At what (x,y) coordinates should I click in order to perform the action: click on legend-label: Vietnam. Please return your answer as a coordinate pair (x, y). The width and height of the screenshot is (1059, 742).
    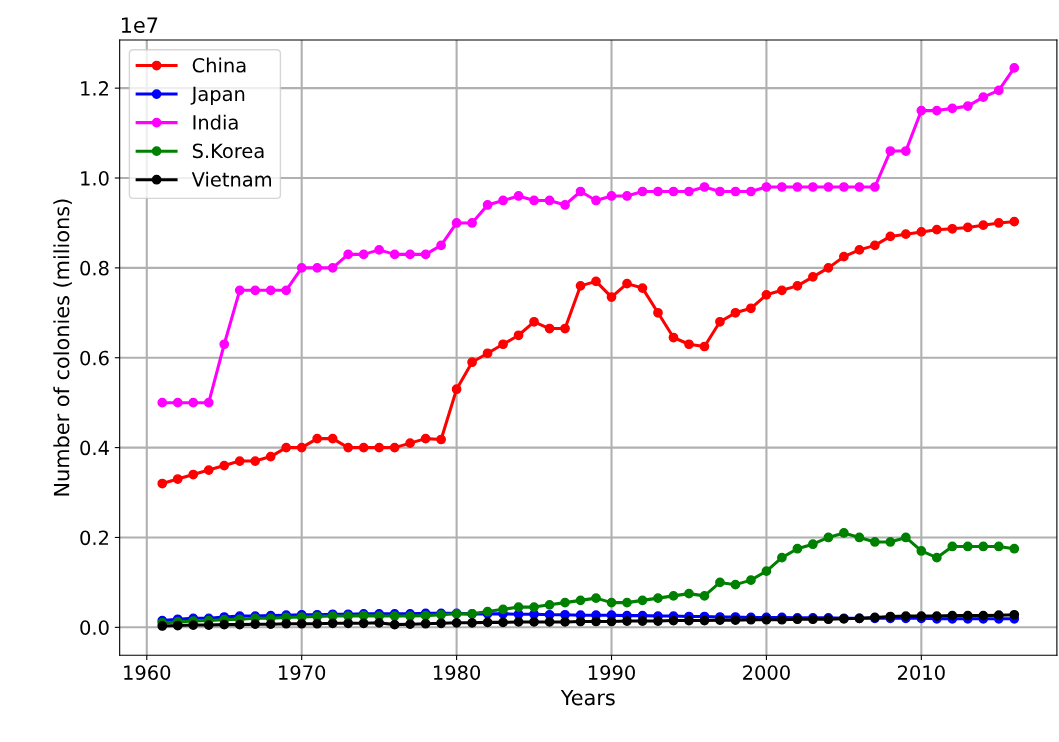
    Looking at the image, I should click on (231, 179).